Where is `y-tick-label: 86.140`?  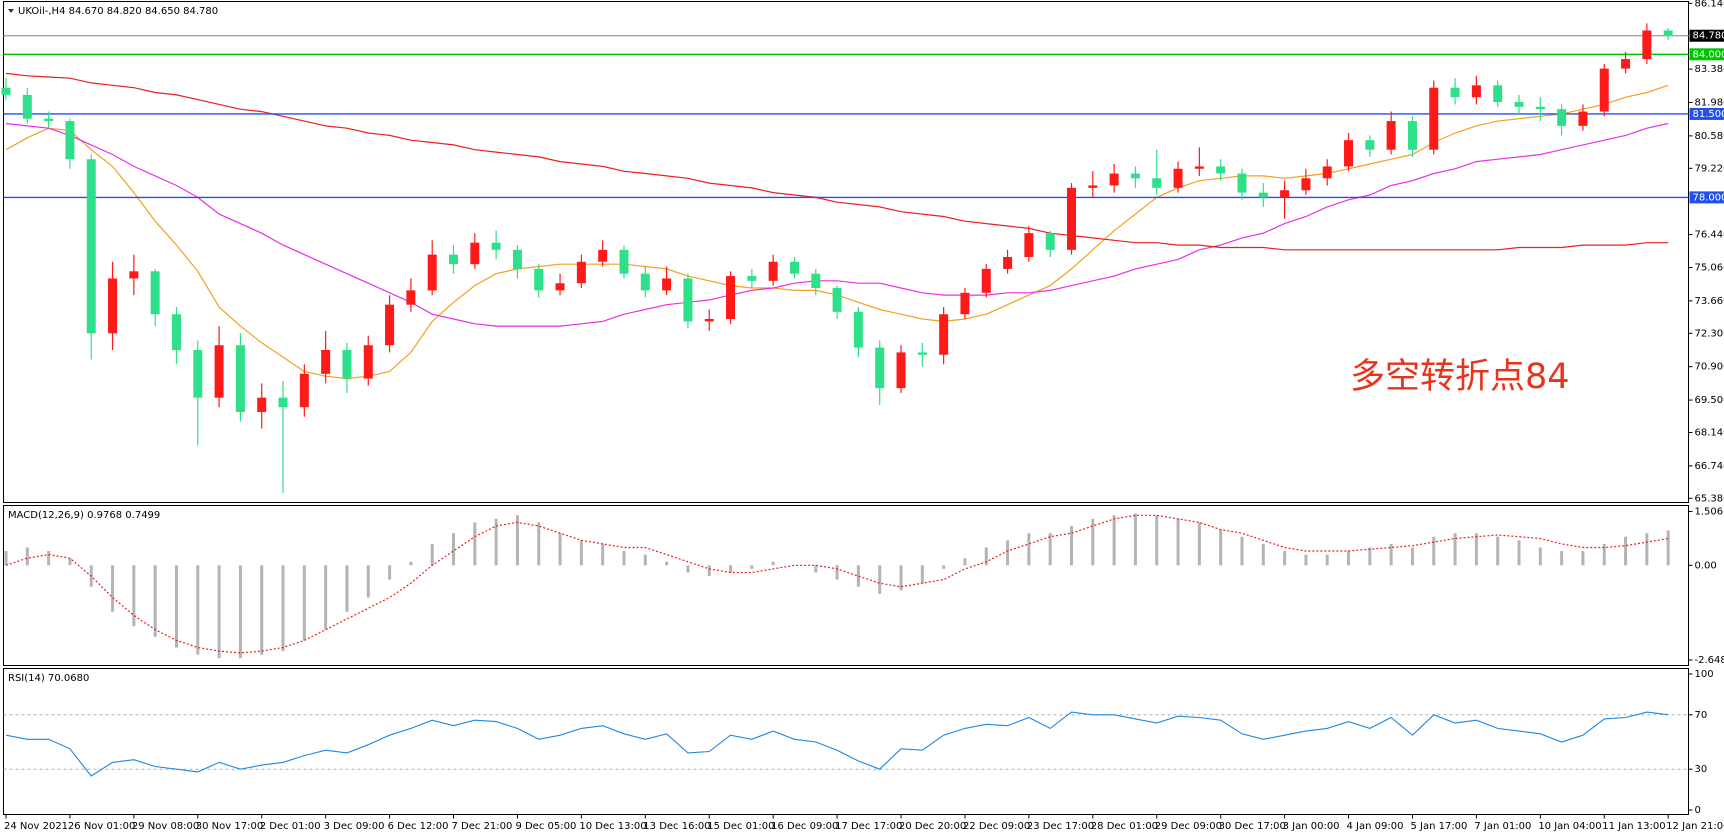
y-tick-label: 86.140 is located at coordinates (1709, 4).